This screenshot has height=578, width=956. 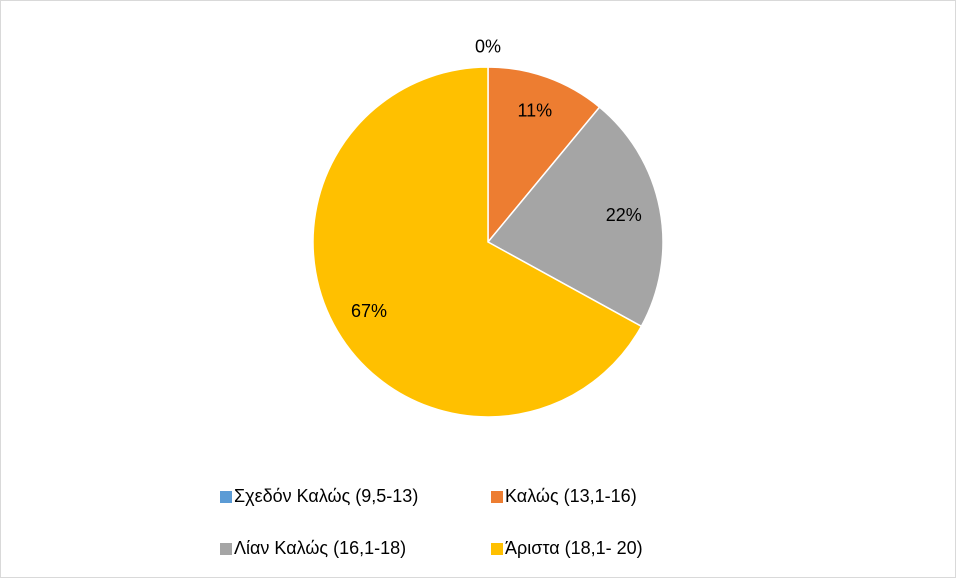 What do you see at coordinates (624, 215) in the screenshot?
I see `data-label: 22%` at bounding box center [624, 215].